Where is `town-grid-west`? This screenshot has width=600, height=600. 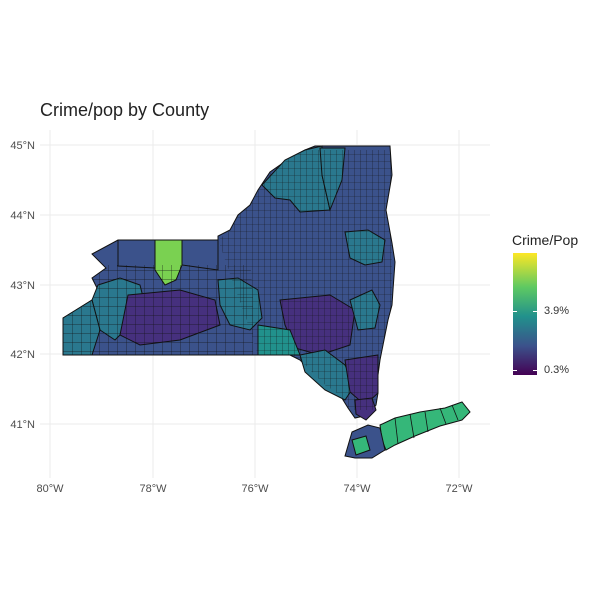 town-grid-west is located at coordinates (158, 310).